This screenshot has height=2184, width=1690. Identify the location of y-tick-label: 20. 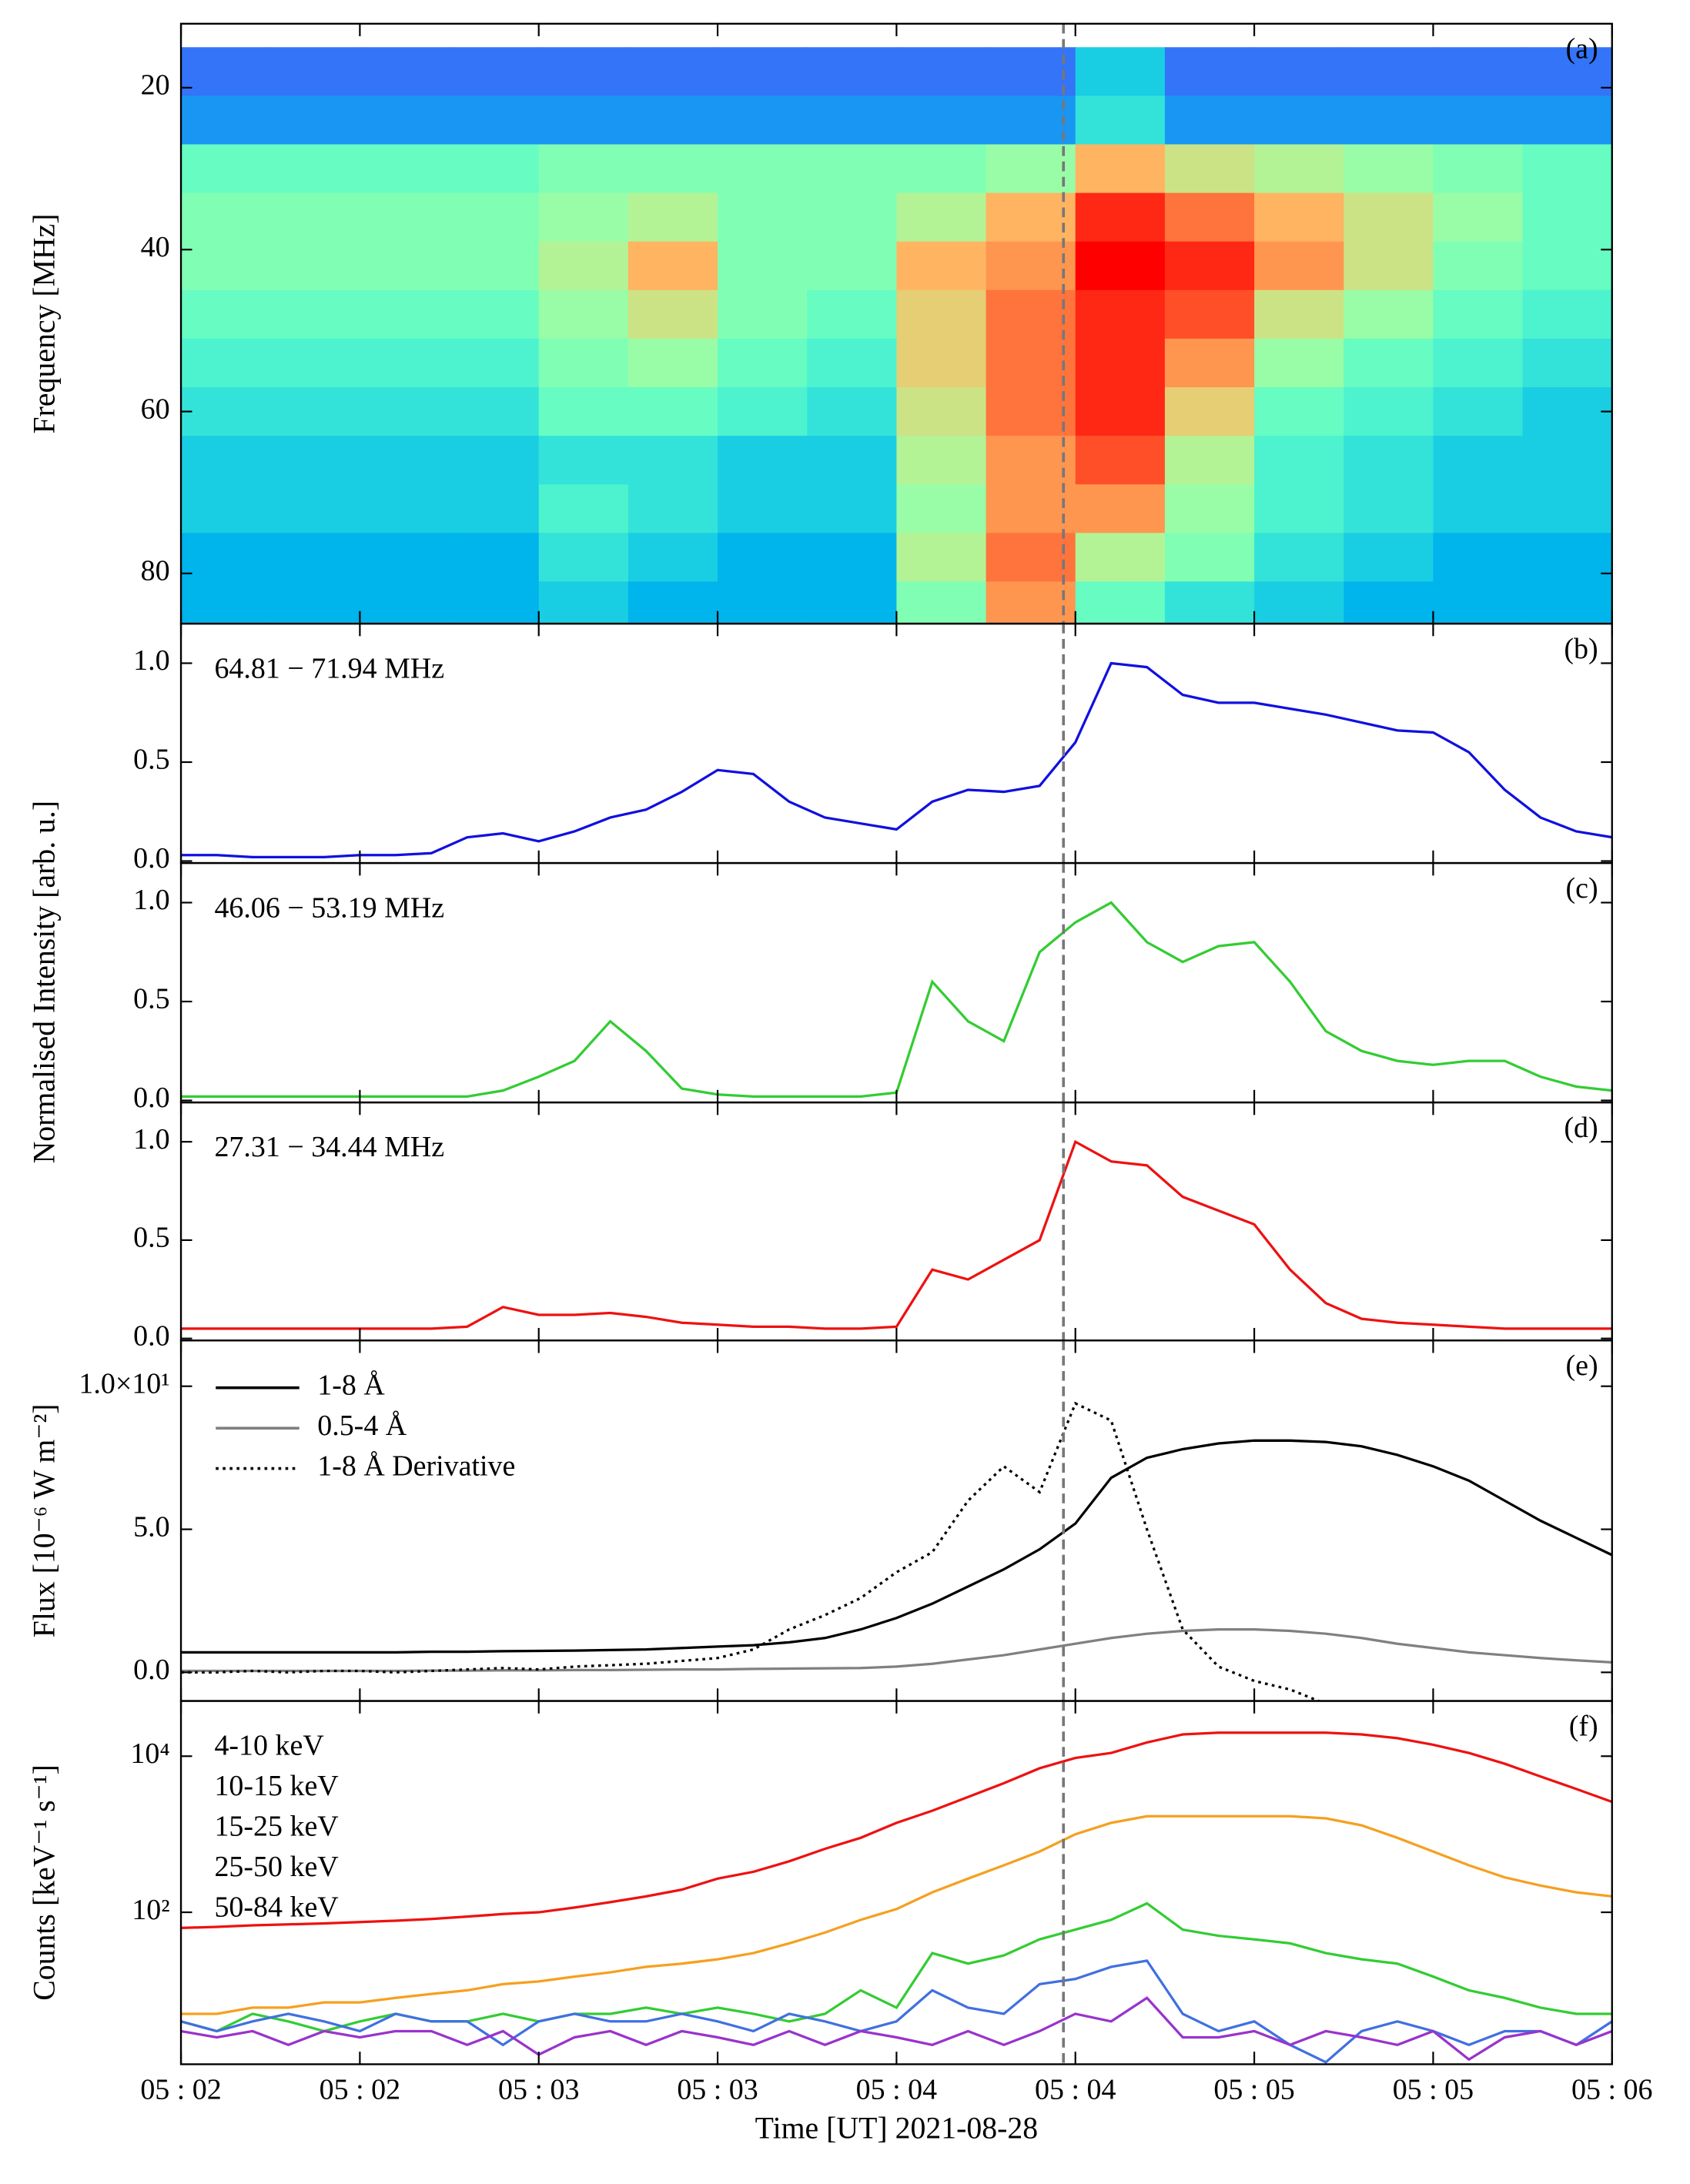
(155, 86).